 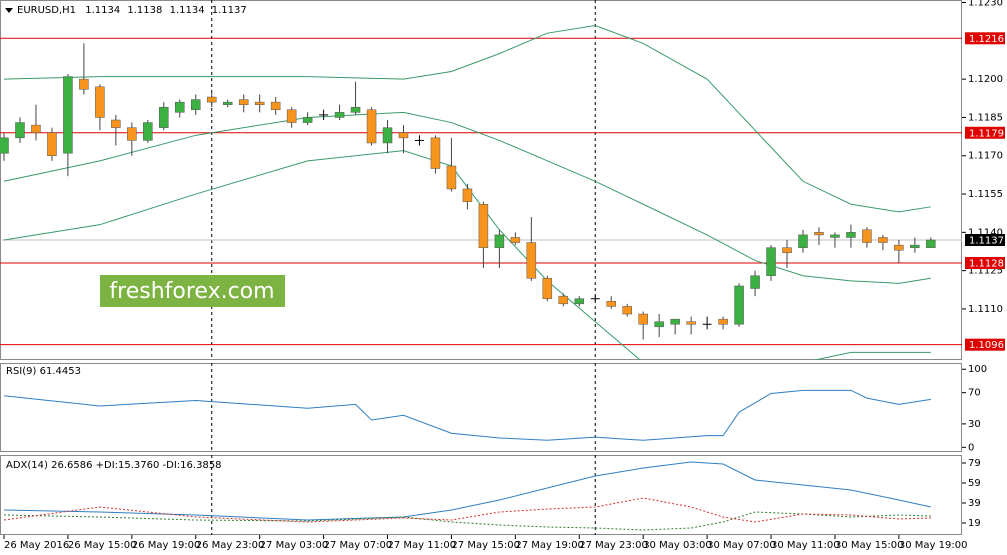 I want to click on x-tick-label: 30 May 03:00, so click(x=677, y=545).